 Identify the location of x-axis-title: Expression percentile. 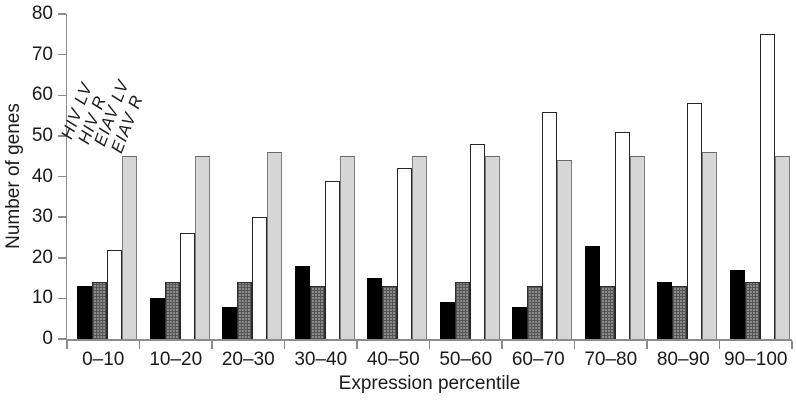
(429, 383).